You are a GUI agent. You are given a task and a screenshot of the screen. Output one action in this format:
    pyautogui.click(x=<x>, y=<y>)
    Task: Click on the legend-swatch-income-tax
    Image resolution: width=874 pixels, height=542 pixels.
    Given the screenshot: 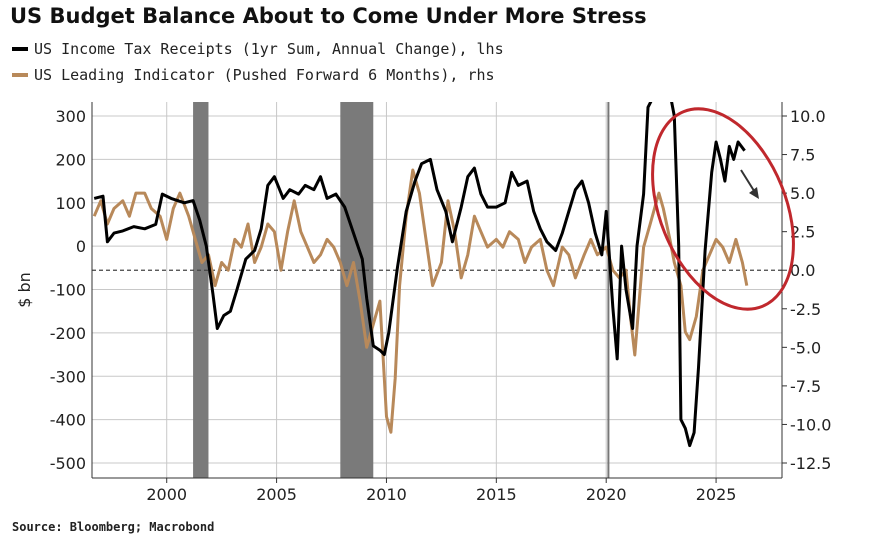 What is the action you would take?
    pyautogui.click(x=20, y=49)
    